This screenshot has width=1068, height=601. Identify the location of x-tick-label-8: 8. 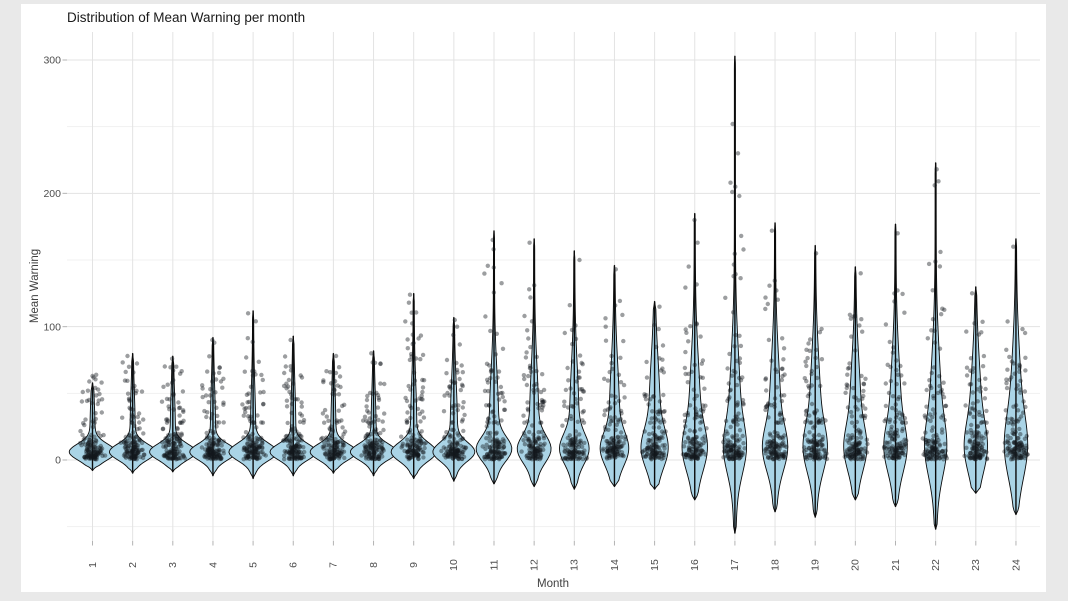
(374, 565).